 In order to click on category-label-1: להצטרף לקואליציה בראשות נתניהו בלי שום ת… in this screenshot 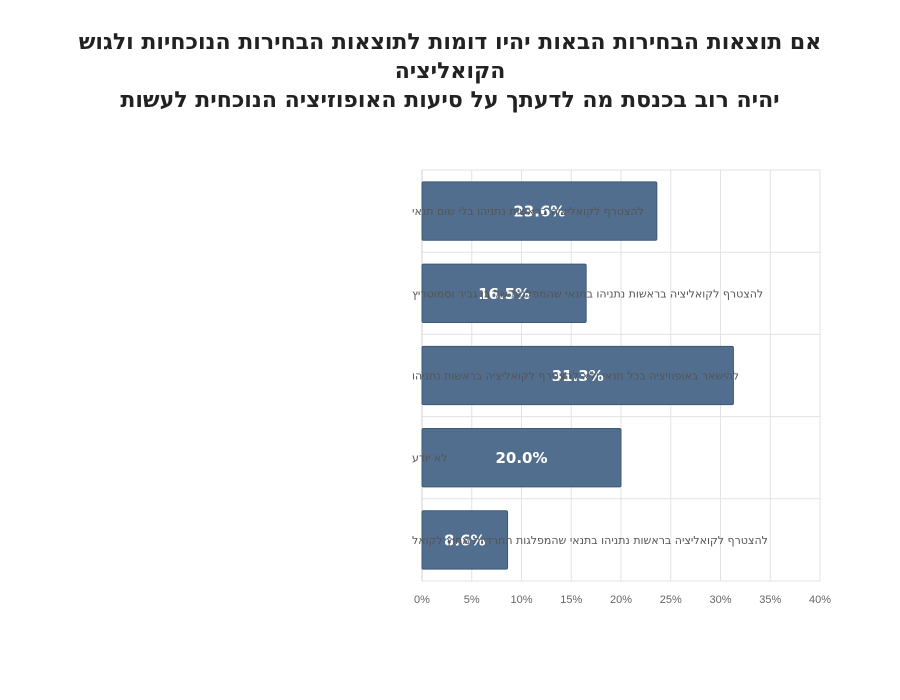, I will do `click(528, 211)`.